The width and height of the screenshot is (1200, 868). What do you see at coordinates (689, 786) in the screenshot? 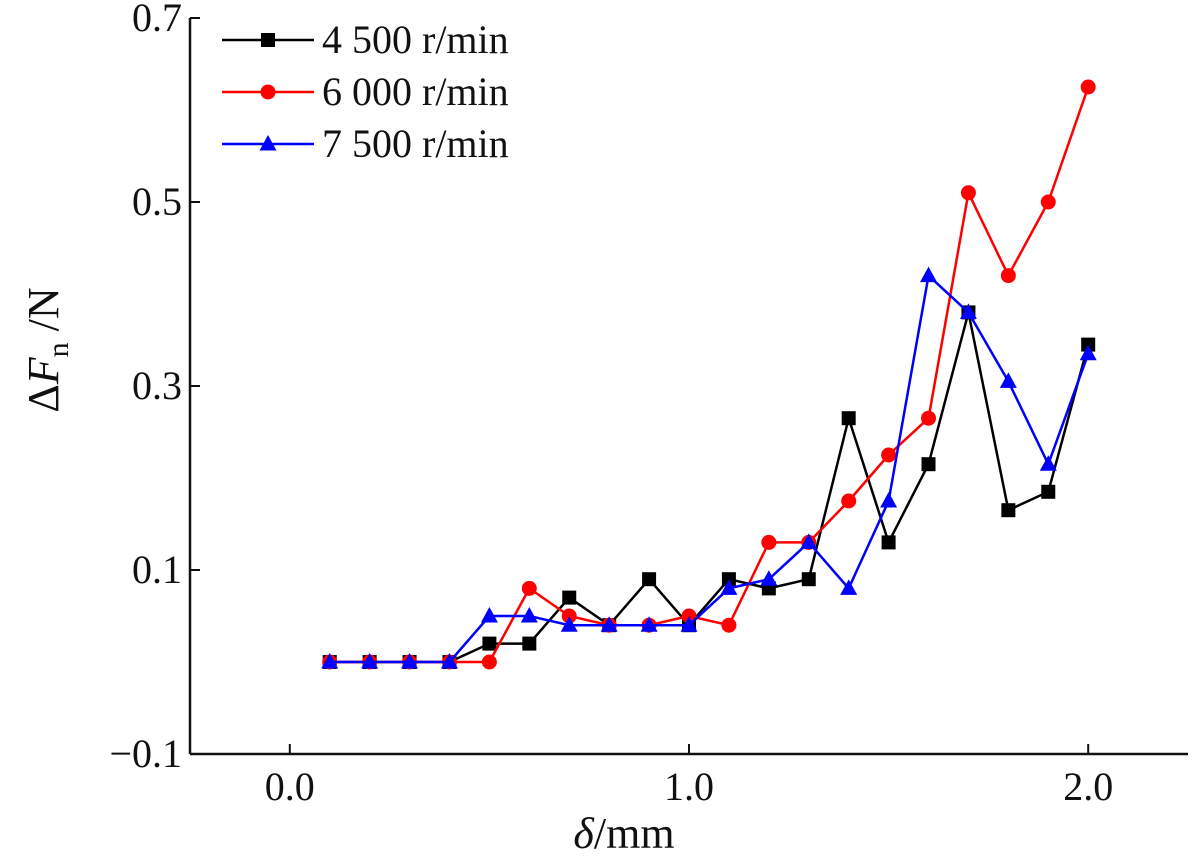
I see `x-tick-label: 1.0` at bounding box center [689, 786].